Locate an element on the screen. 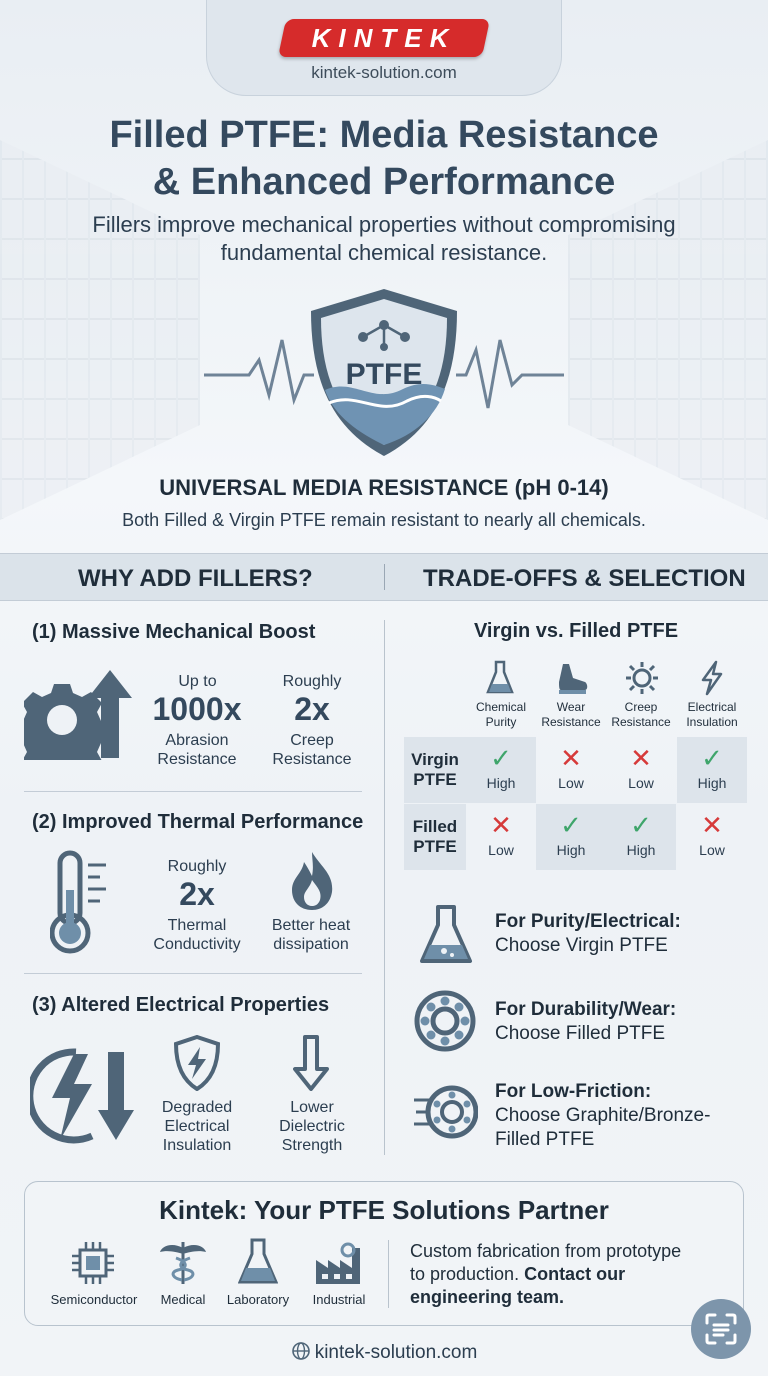 The image size is (768, 1376). thermal-value: 2x is located at coordinates (197, 894).